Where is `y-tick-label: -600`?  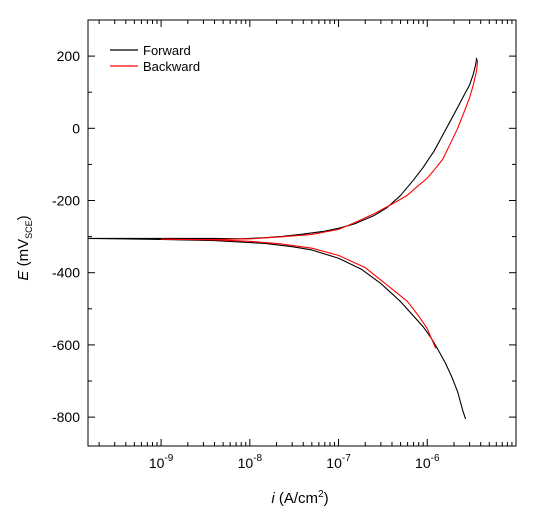 y-tick-label: -600 is located at coordinates (66, 345).